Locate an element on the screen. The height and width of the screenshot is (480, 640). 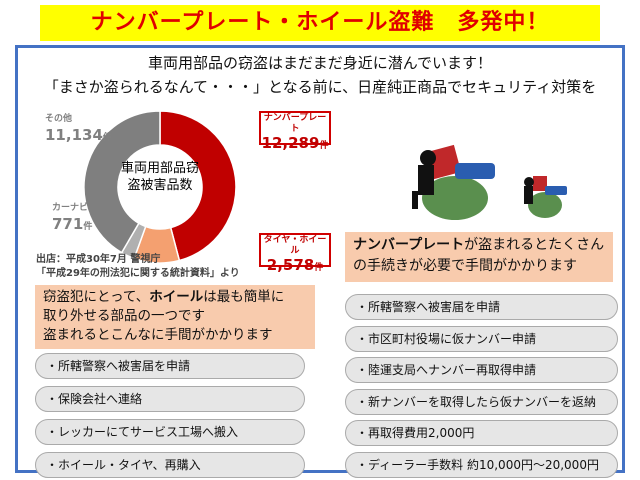
thief-illustration-large is located at coordinates (453, 182).